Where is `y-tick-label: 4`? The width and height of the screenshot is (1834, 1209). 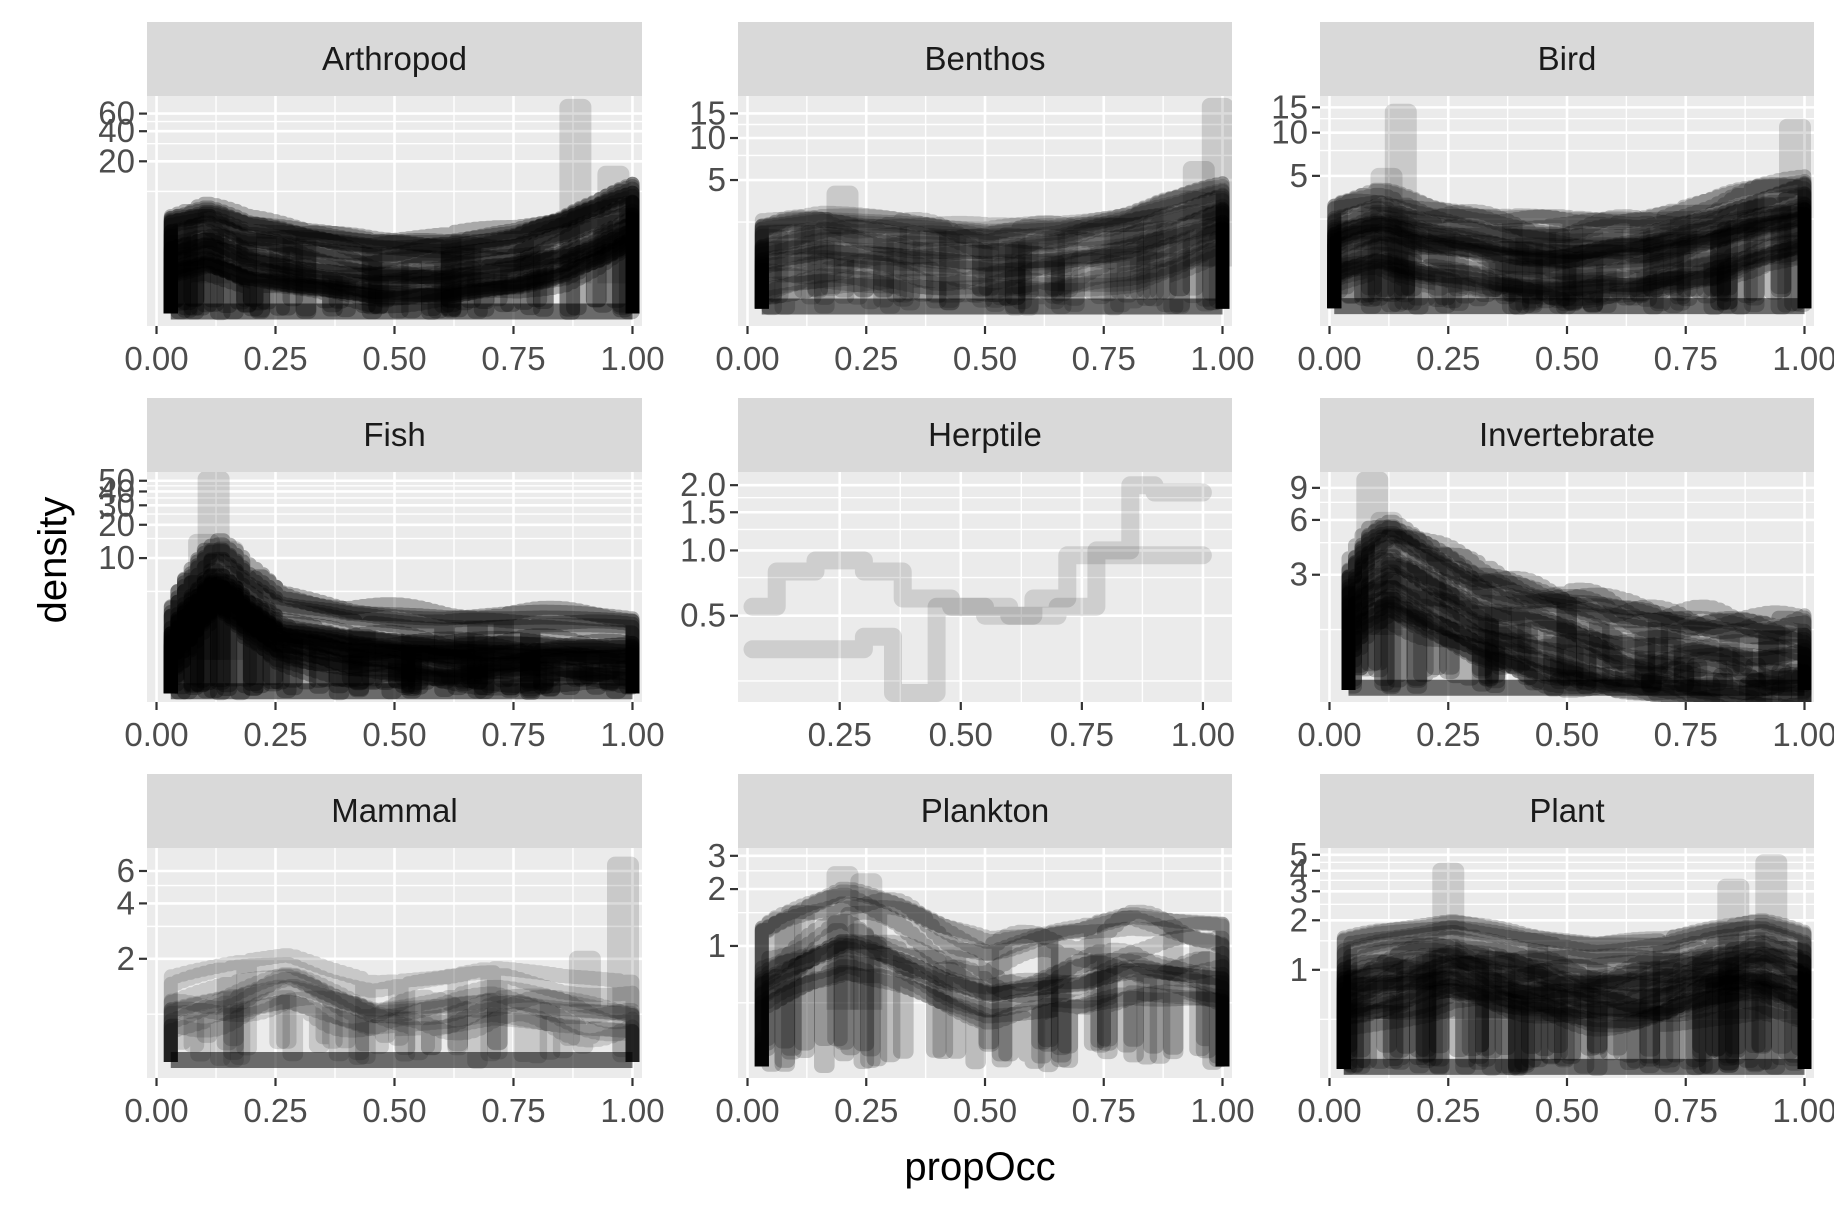
y-tick-label: 4 is located at coordinates (1299, 870).